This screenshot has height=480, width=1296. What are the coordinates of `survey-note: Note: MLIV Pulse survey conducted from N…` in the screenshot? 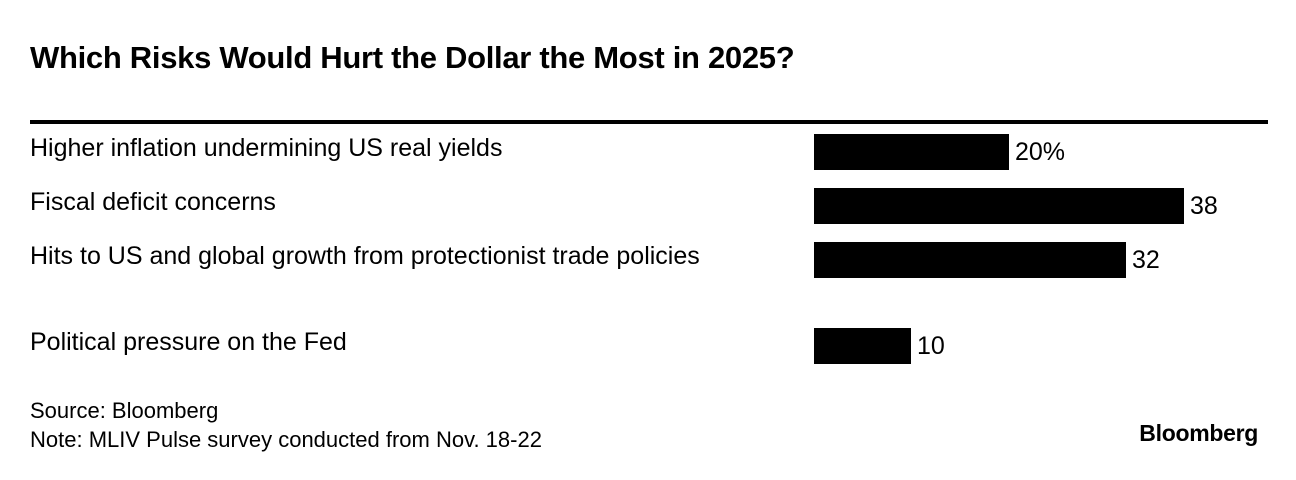 It's located at (286, 439).